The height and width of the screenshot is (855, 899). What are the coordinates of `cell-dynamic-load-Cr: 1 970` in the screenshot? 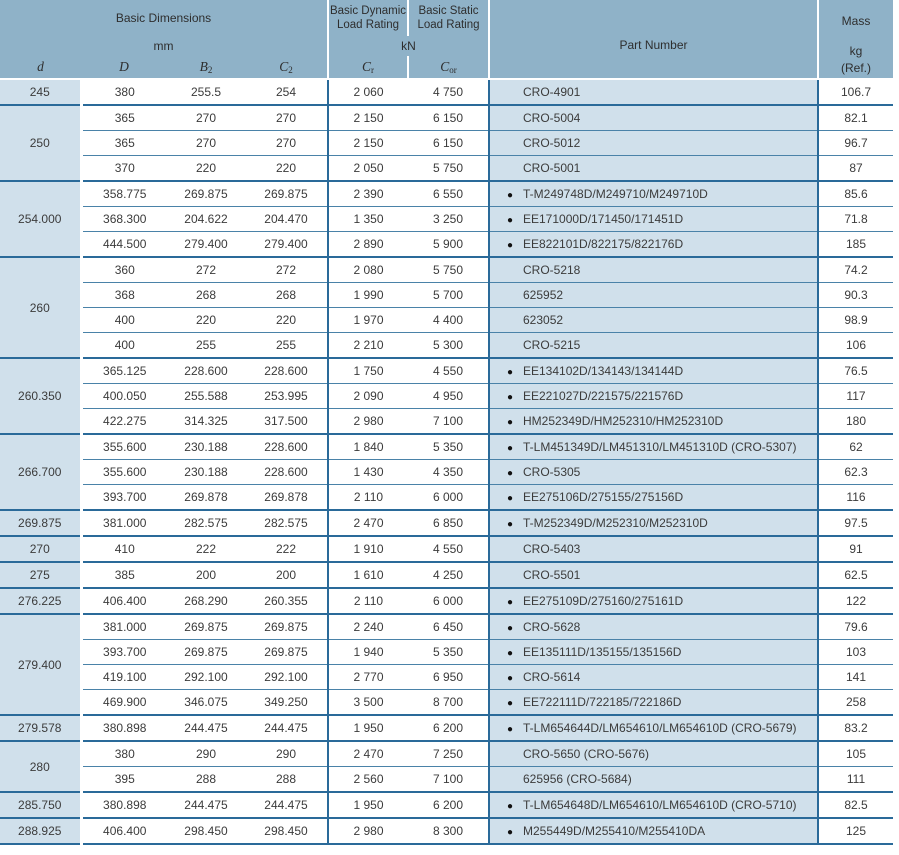 It's located at (367, 320).